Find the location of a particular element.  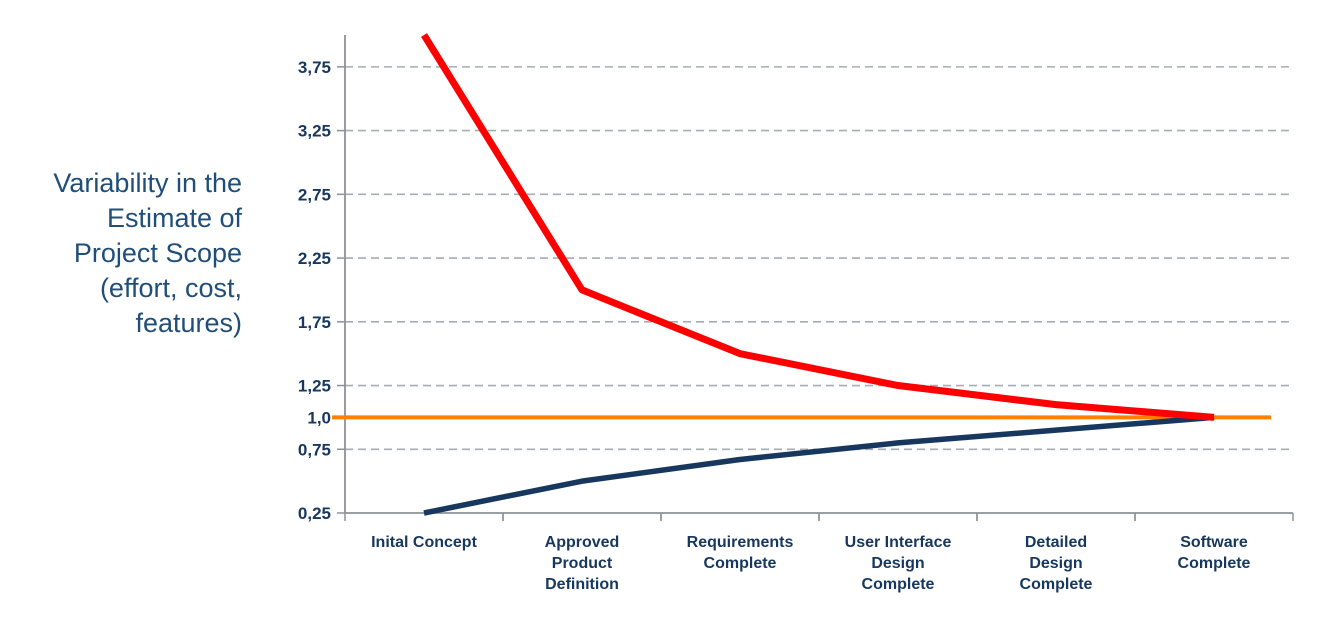

y-axis-title-line: Estimate of is located at coordinates (174, 218).